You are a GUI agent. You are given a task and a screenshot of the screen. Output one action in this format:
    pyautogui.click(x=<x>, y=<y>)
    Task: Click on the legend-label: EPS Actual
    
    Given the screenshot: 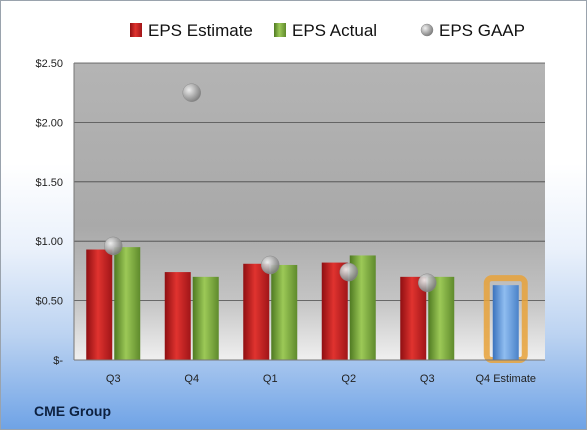 What is the action you would take?
    pyautogui.click(x=334, y=30)
    